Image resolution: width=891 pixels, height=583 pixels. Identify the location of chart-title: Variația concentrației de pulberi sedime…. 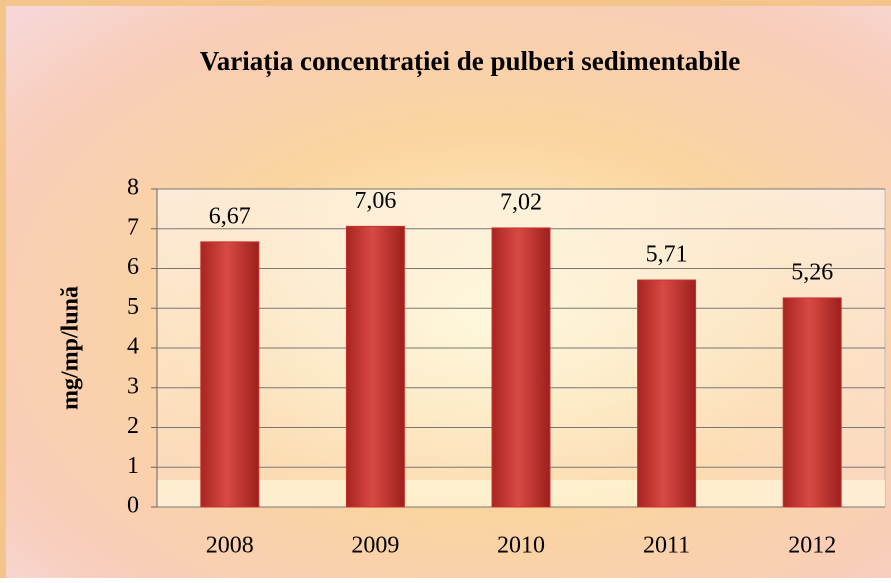
(470, 61).